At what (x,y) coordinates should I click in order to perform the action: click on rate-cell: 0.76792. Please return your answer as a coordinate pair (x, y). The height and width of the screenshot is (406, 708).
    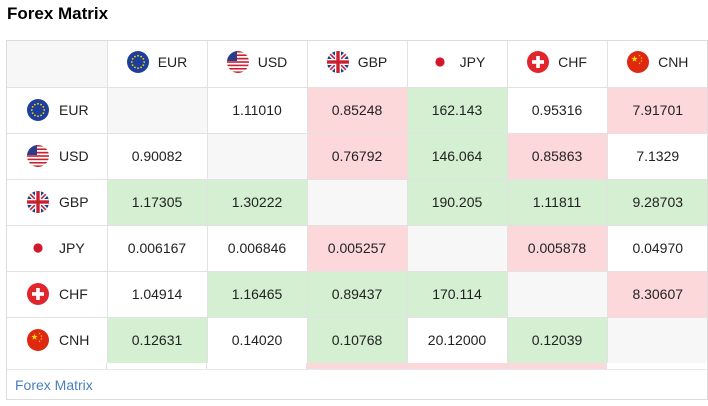
    Looking at the image, I should click on (357, 156).